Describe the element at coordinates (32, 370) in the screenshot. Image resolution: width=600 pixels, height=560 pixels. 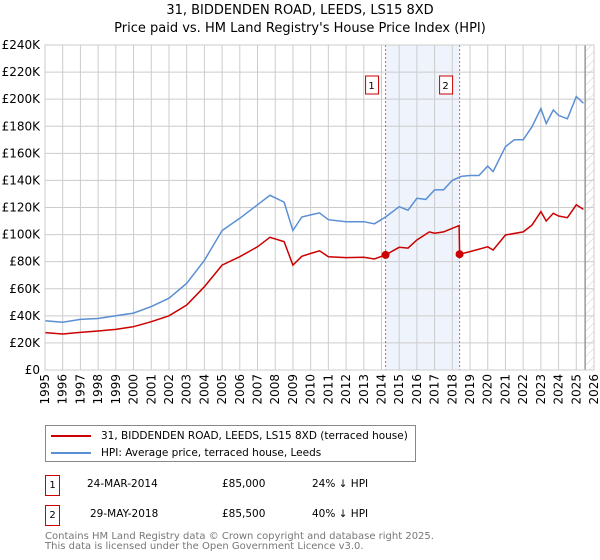
I see `y-tick-label: £0` at that location.